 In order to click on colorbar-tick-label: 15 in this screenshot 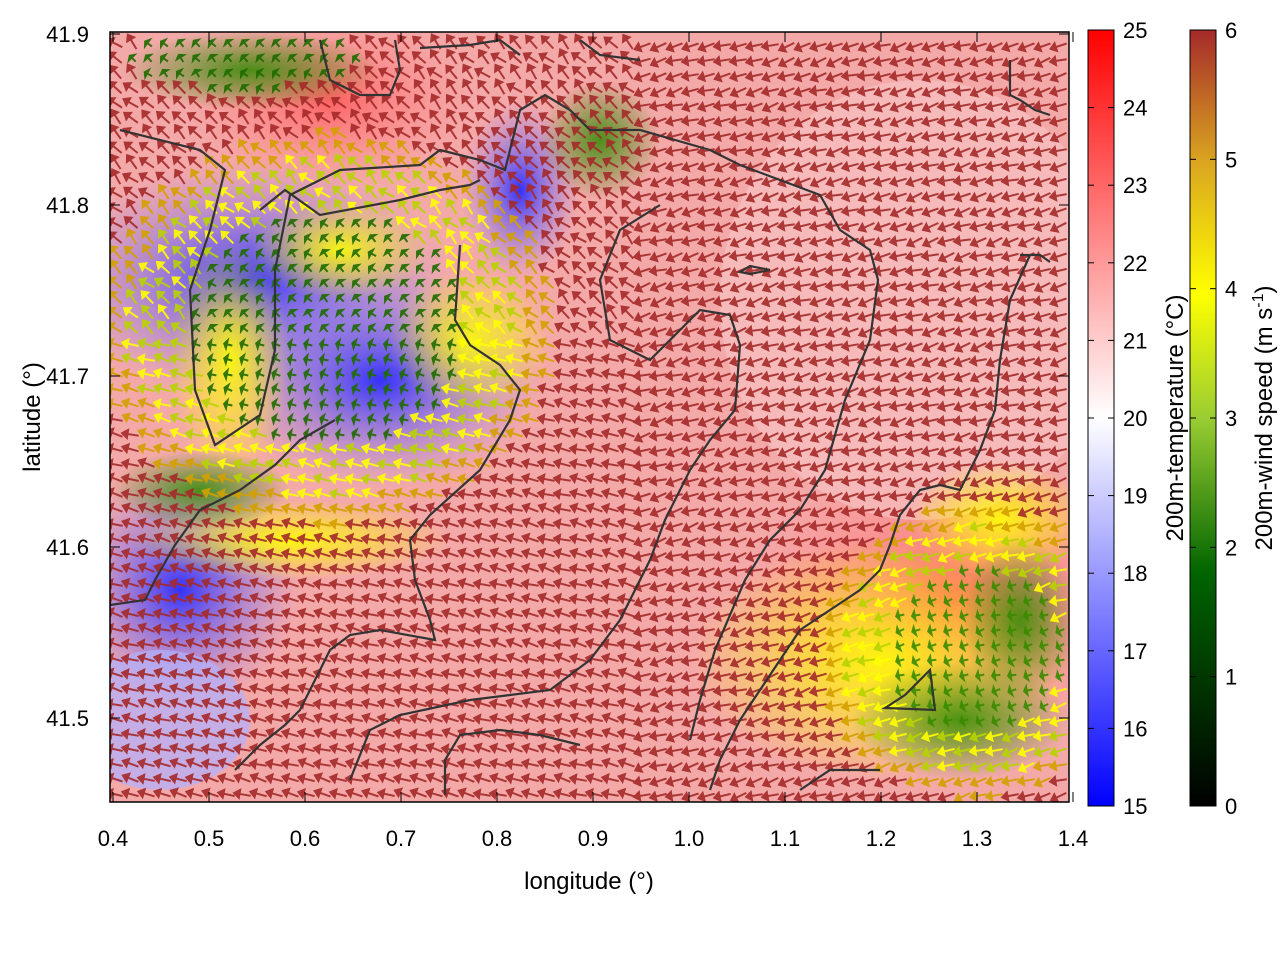, I will do `click(1135, 806)`.